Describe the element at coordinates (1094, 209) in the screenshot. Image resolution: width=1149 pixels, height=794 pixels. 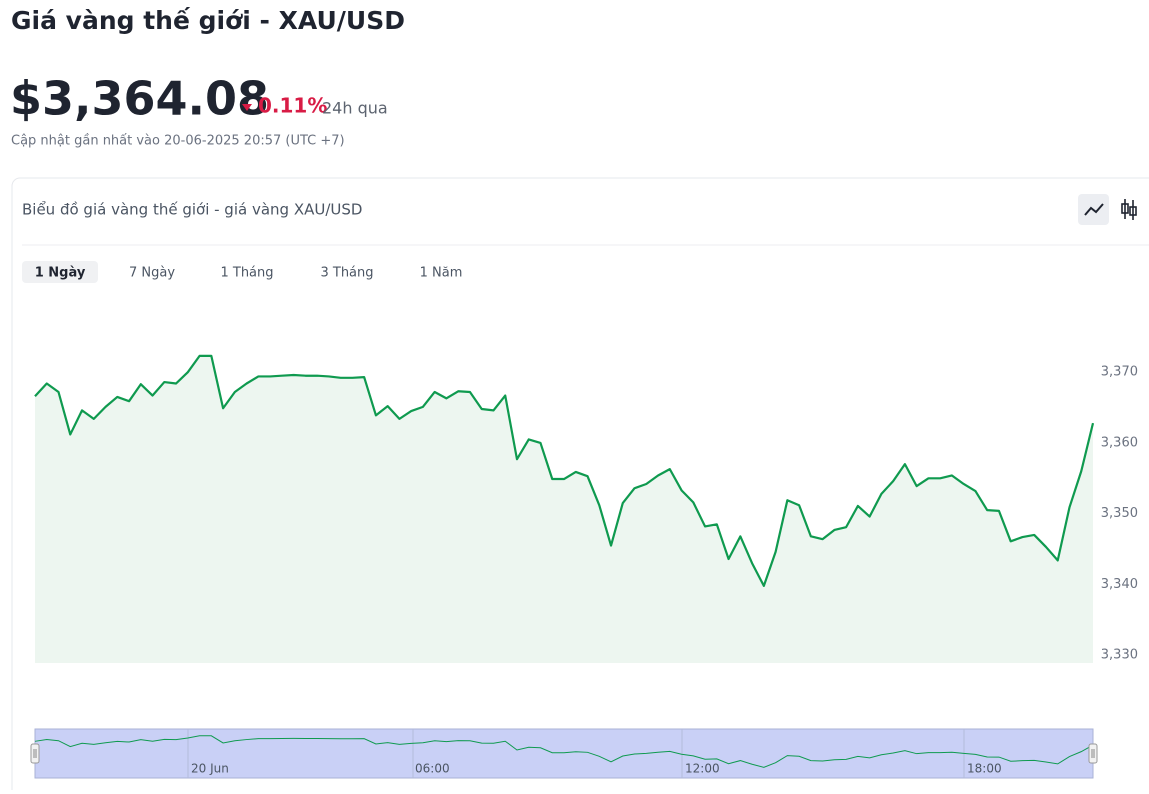
I see `line-icon` at that location.